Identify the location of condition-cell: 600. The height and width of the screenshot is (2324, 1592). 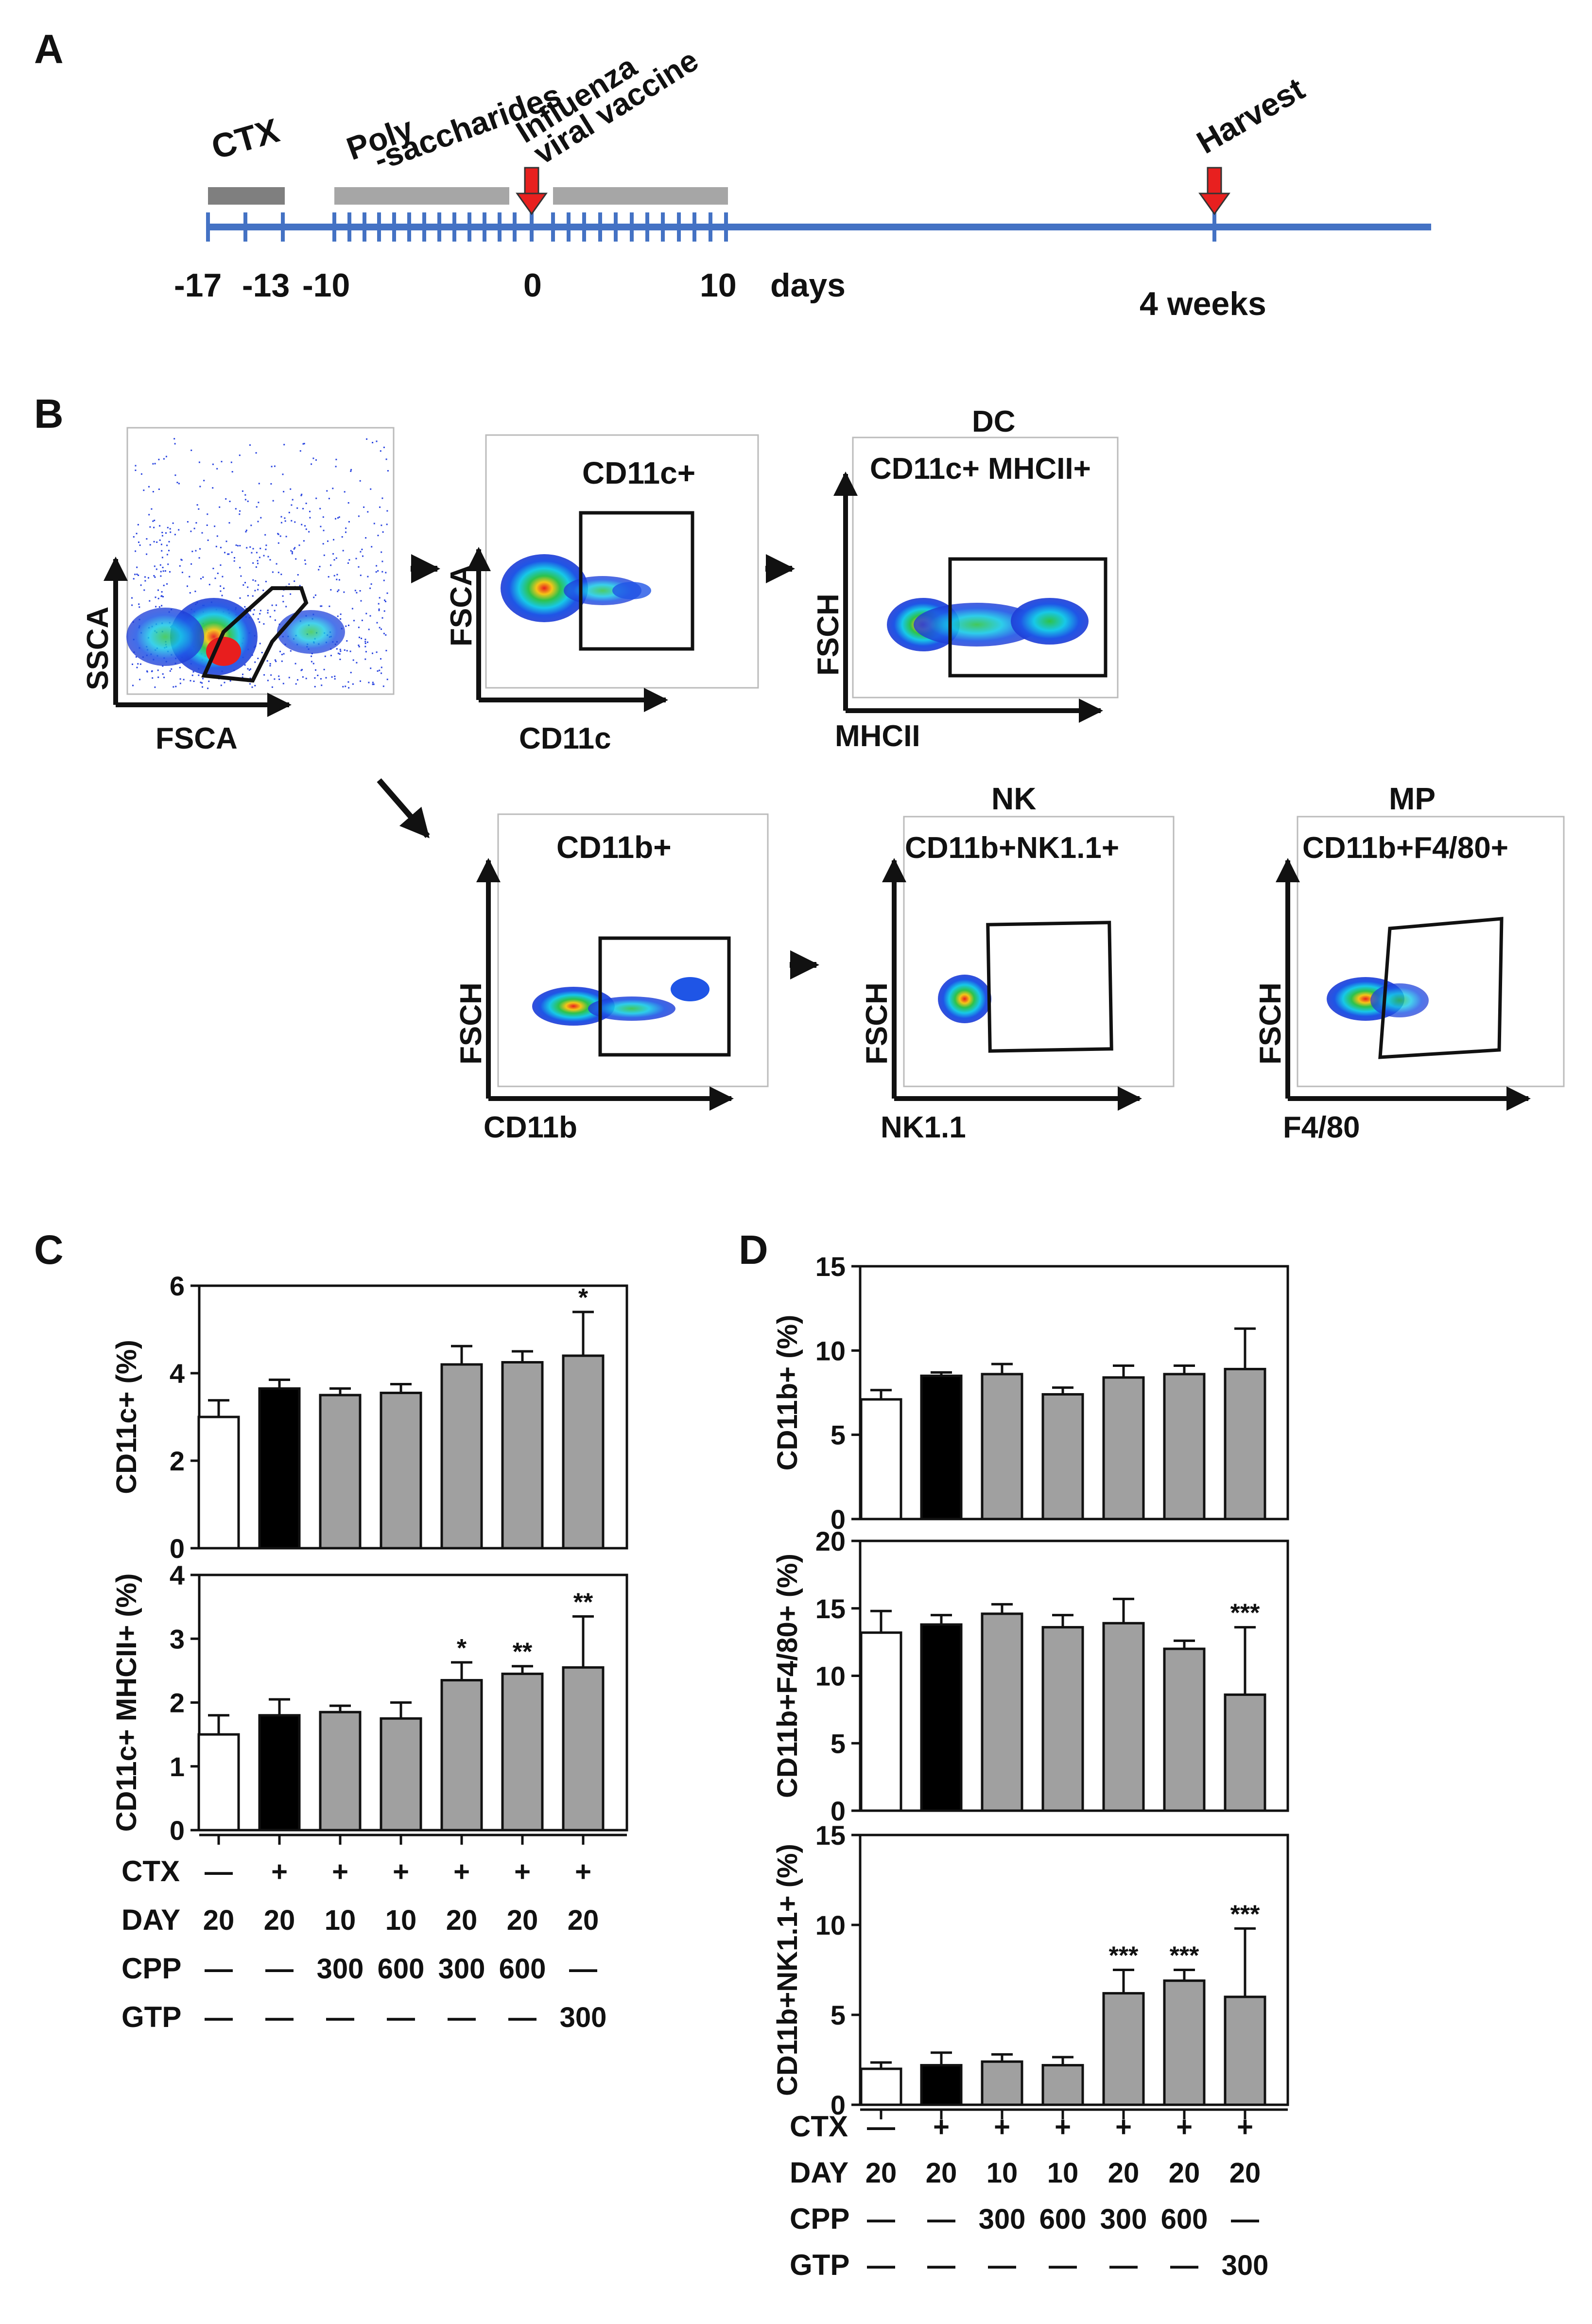
(1184, 2219).